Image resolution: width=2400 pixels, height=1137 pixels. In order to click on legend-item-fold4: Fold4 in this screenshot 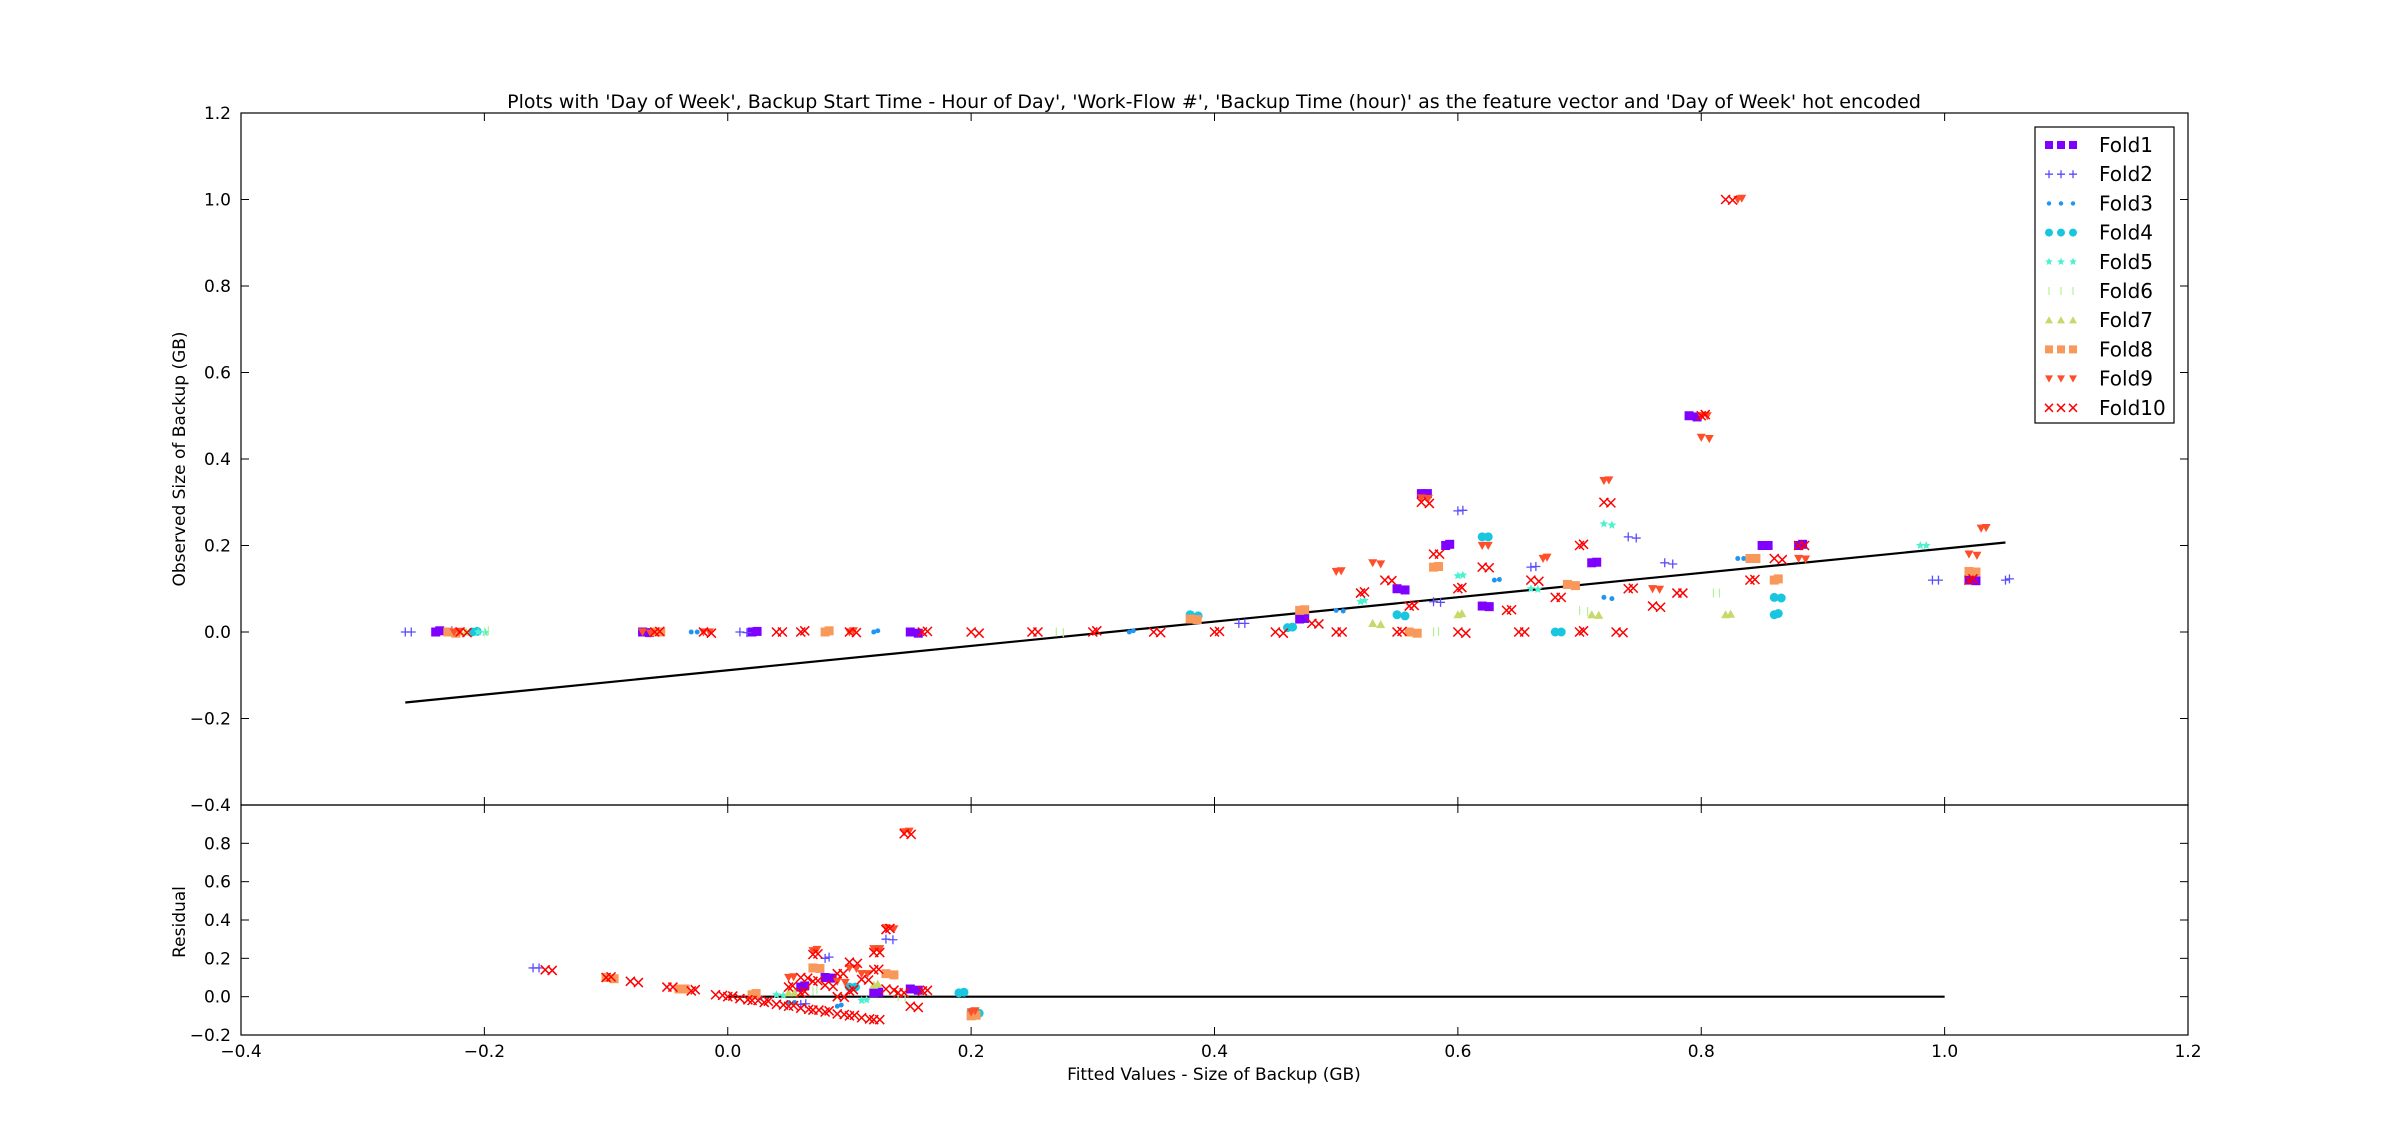, I will do `click(2099, 233)`.